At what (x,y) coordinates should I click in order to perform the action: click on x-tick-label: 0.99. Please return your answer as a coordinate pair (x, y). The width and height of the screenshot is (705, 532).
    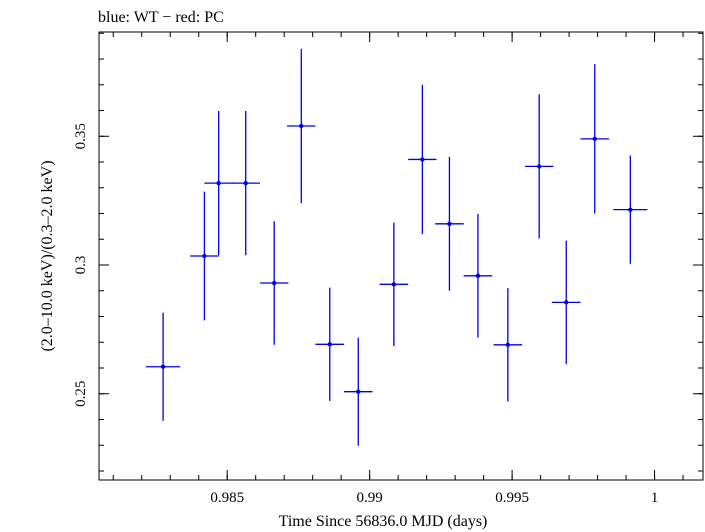
    Looking at the image, I should click on (370, 498).